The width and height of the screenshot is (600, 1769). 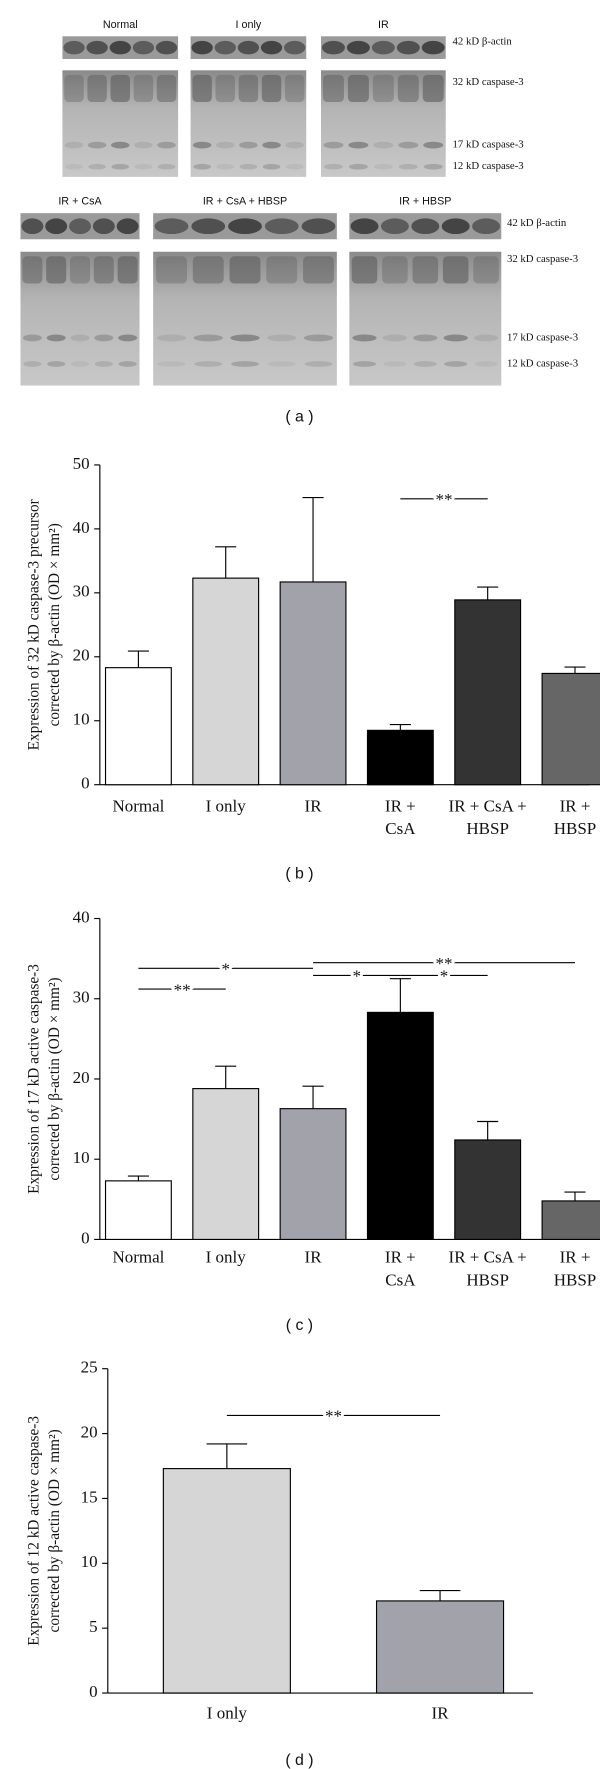 What do you see at coordinates (85, 1237) in the screenshot?
I see `y-tick-label: 0` at bounding box center [85, 1237].